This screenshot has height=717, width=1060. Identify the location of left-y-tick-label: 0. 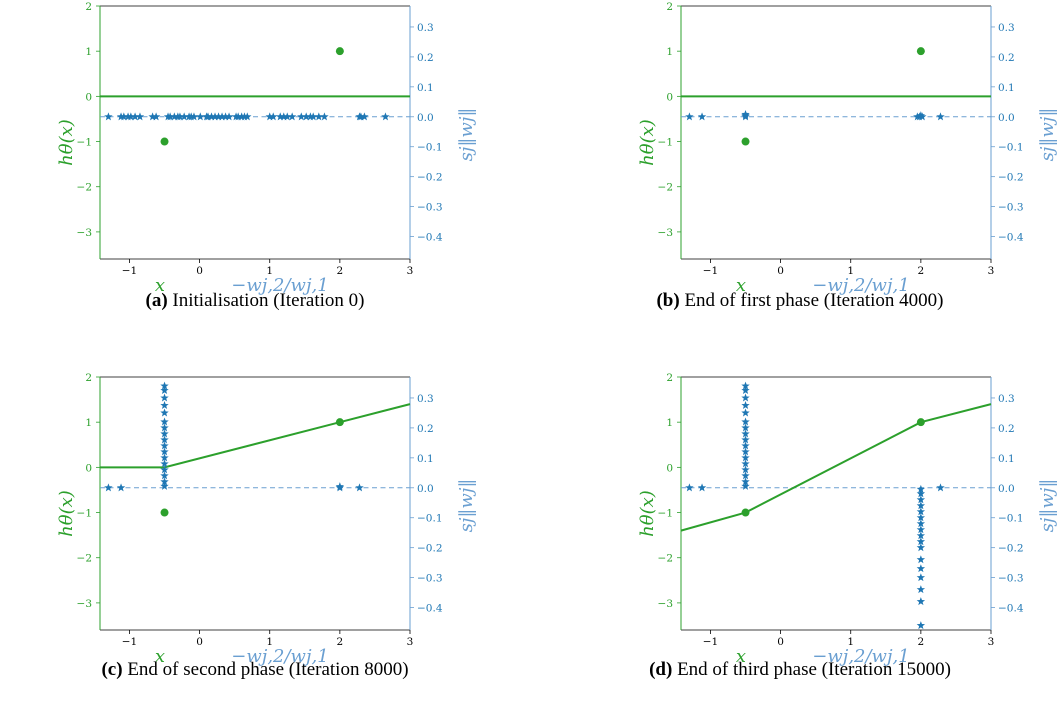
(669, 468).